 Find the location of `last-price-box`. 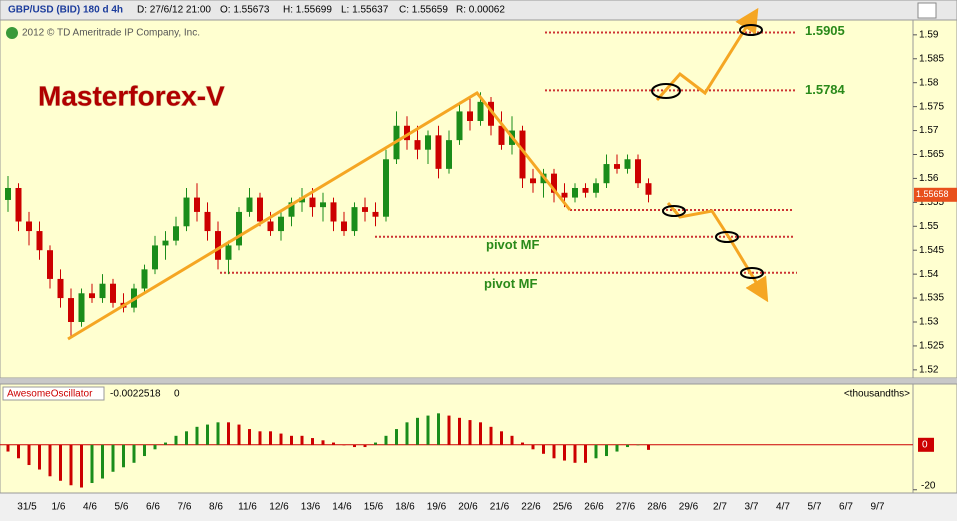

last-price-box is located at coordinates (935, 194).